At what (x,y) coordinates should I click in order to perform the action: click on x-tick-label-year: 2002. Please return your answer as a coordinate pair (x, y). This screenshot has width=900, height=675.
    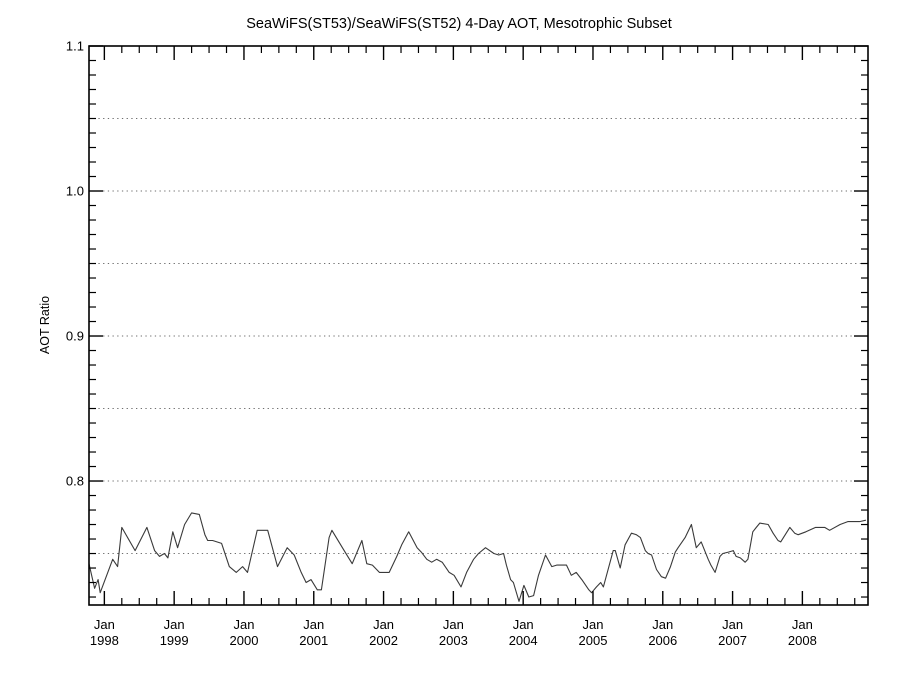
    Looking at the image, I should click on (383, 640).